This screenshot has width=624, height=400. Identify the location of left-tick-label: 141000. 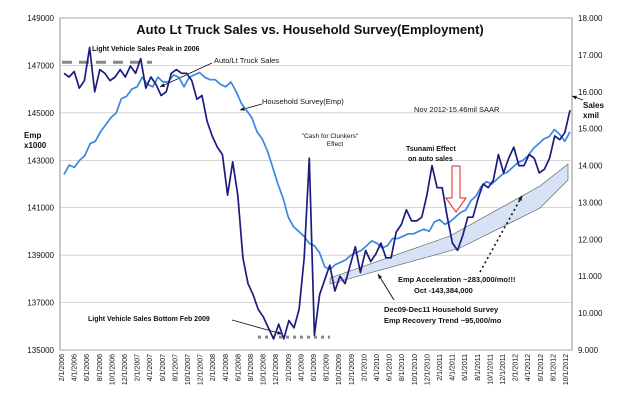
(40, 208).